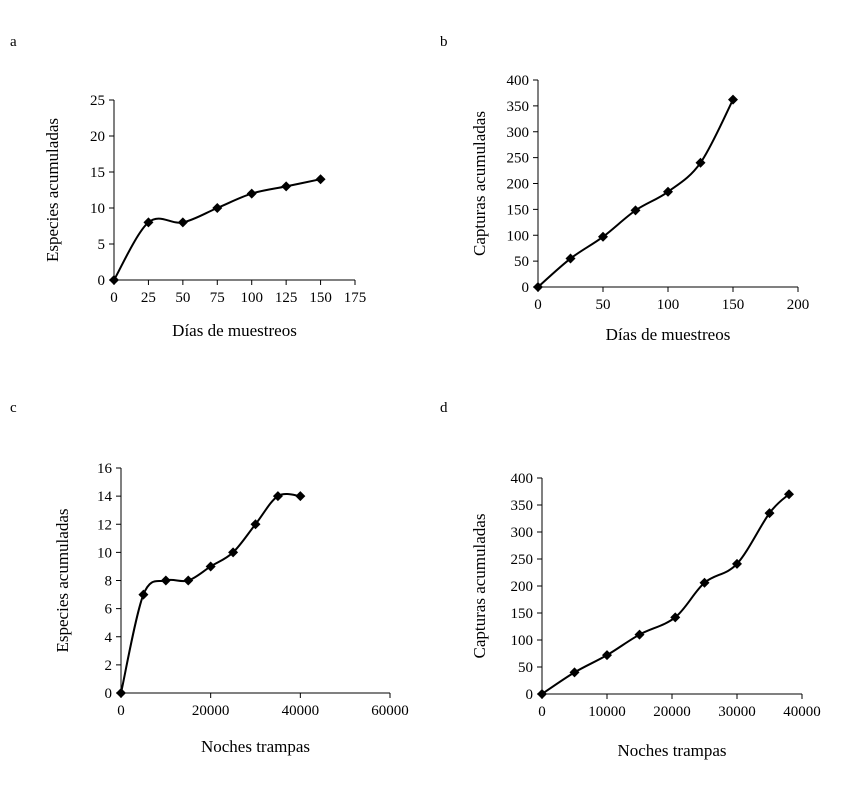  What do you see at coordinates (607, 712) in the screenshot?
I see `x-tick-label: 10000` at bounding box center [607, 712].